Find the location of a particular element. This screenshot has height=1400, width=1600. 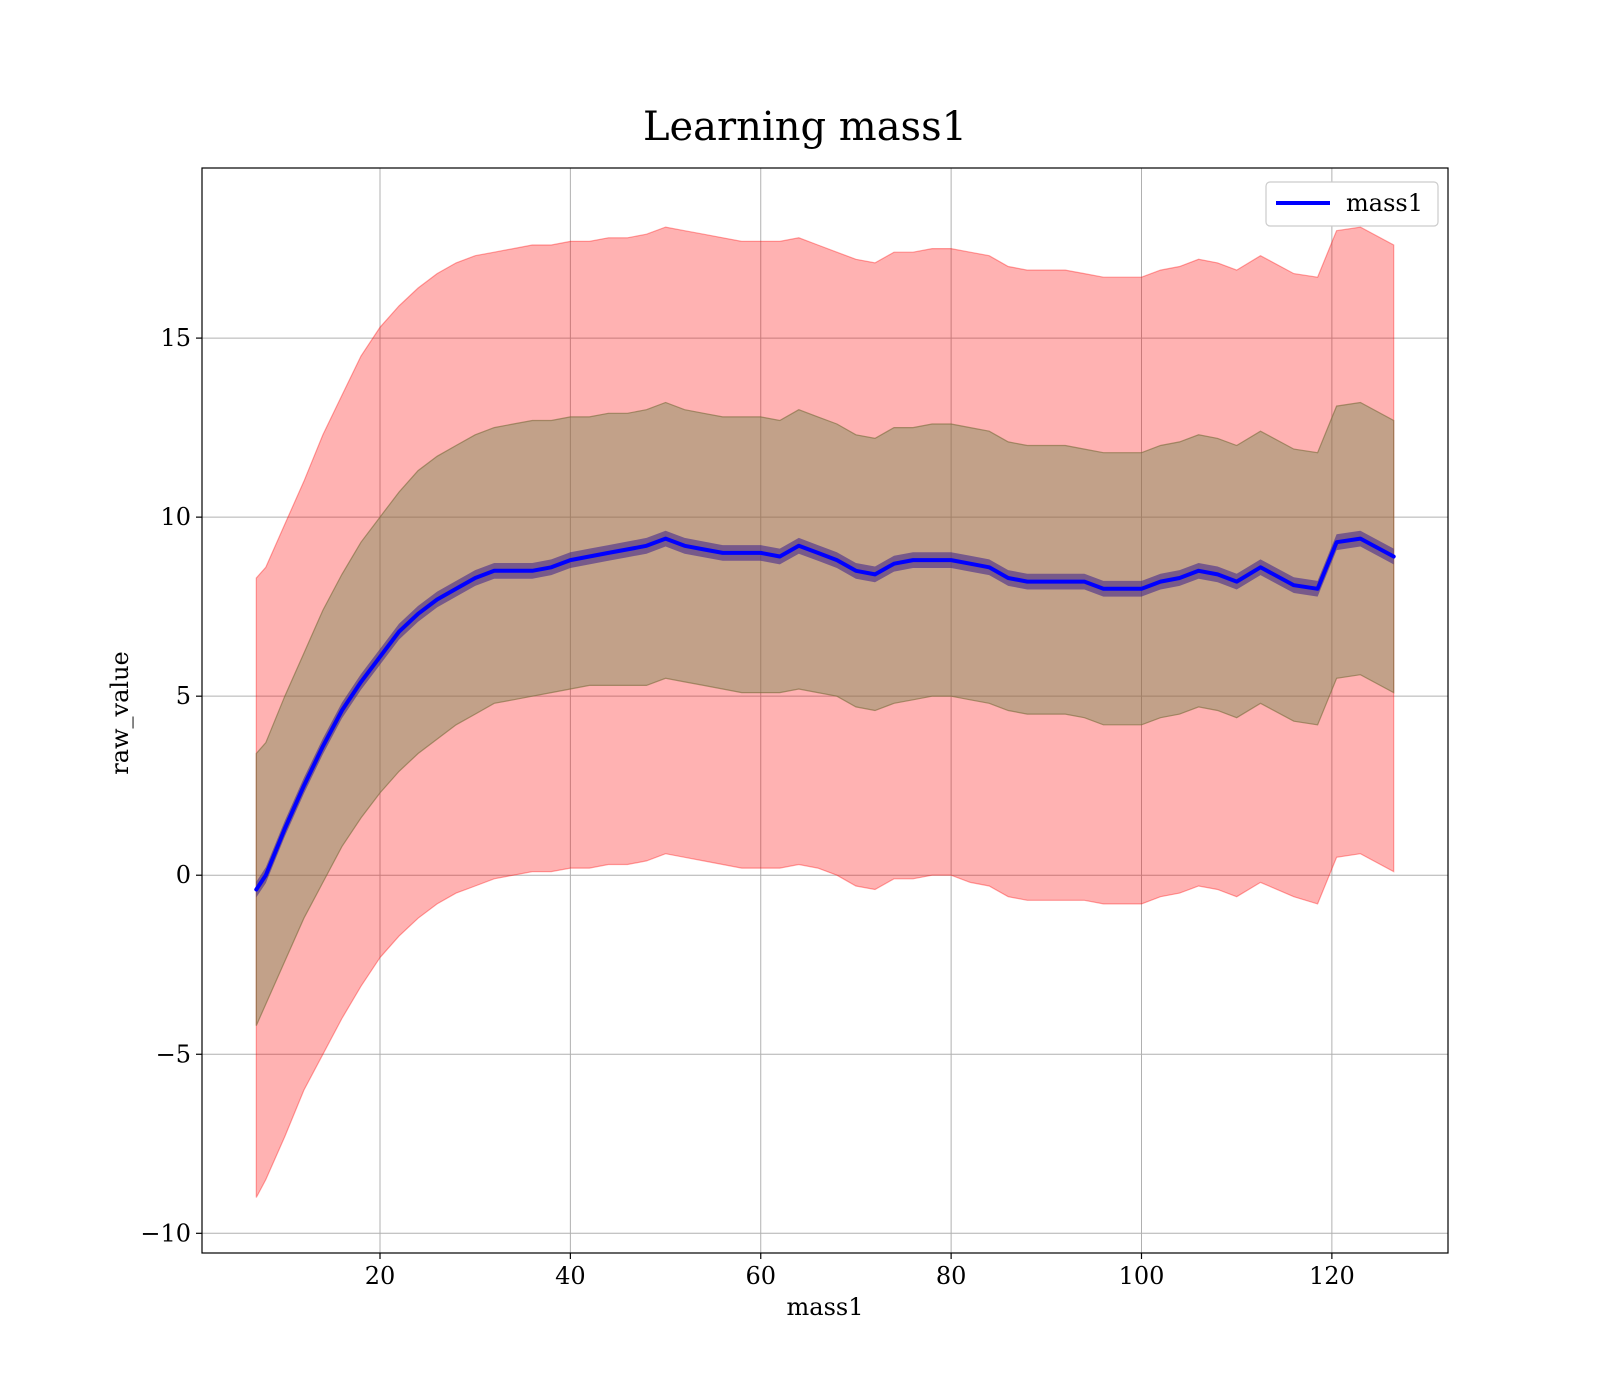

x-tick-label: 120 is located at coordinates (1332, 1276).